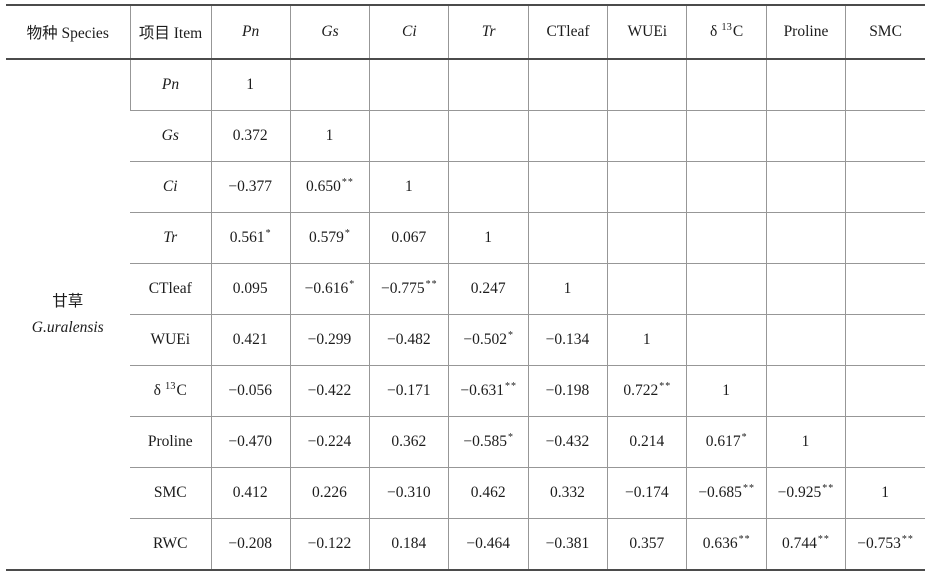 The width and height of the screenshot is (944, 585). I want to click on matrix-cell: 0.617*, so click(726, 442).